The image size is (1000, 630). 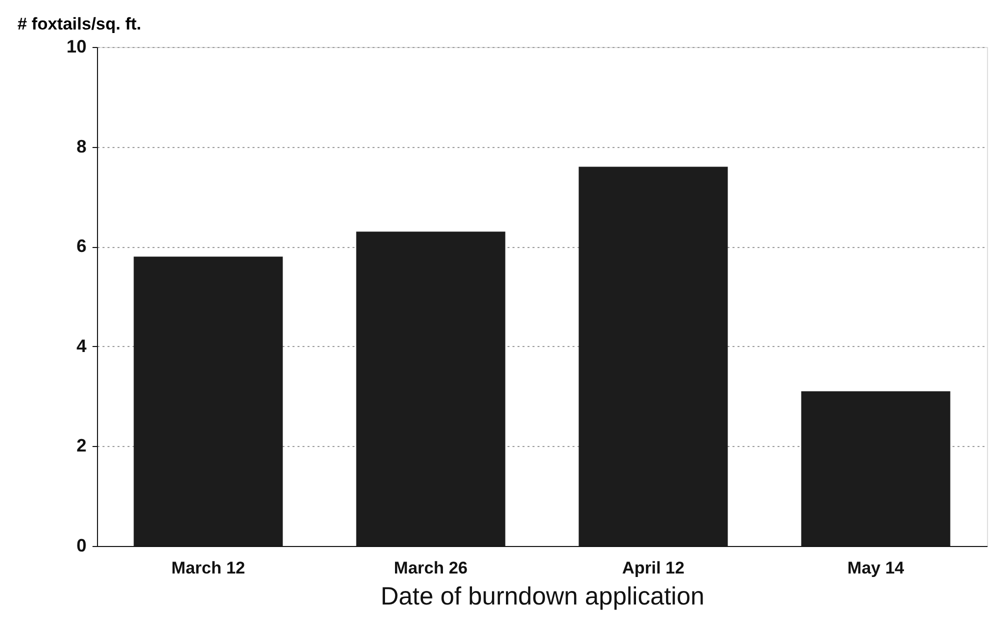 What do you see at coordinates (208, 568) in the screenshot?
I see `x-tick-label: March 12` at bounding box center [208, 568].